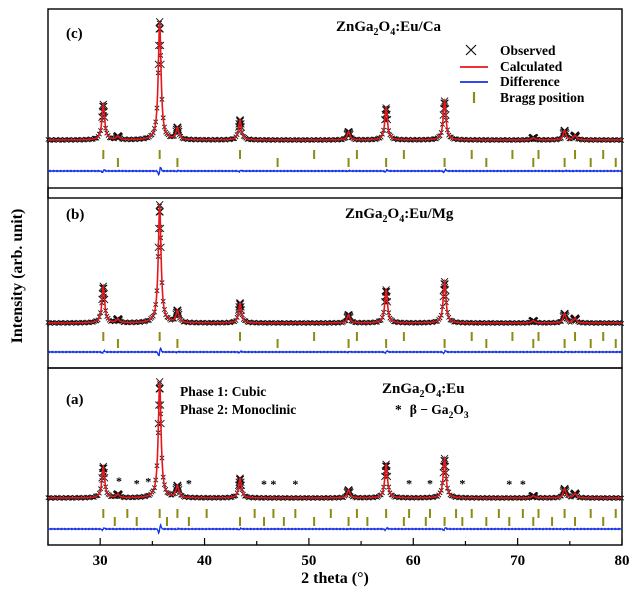 Image resolution: width=630 pixels, height=589 pixels. I want to click on x-tick-label: 30, so click(100, 561).